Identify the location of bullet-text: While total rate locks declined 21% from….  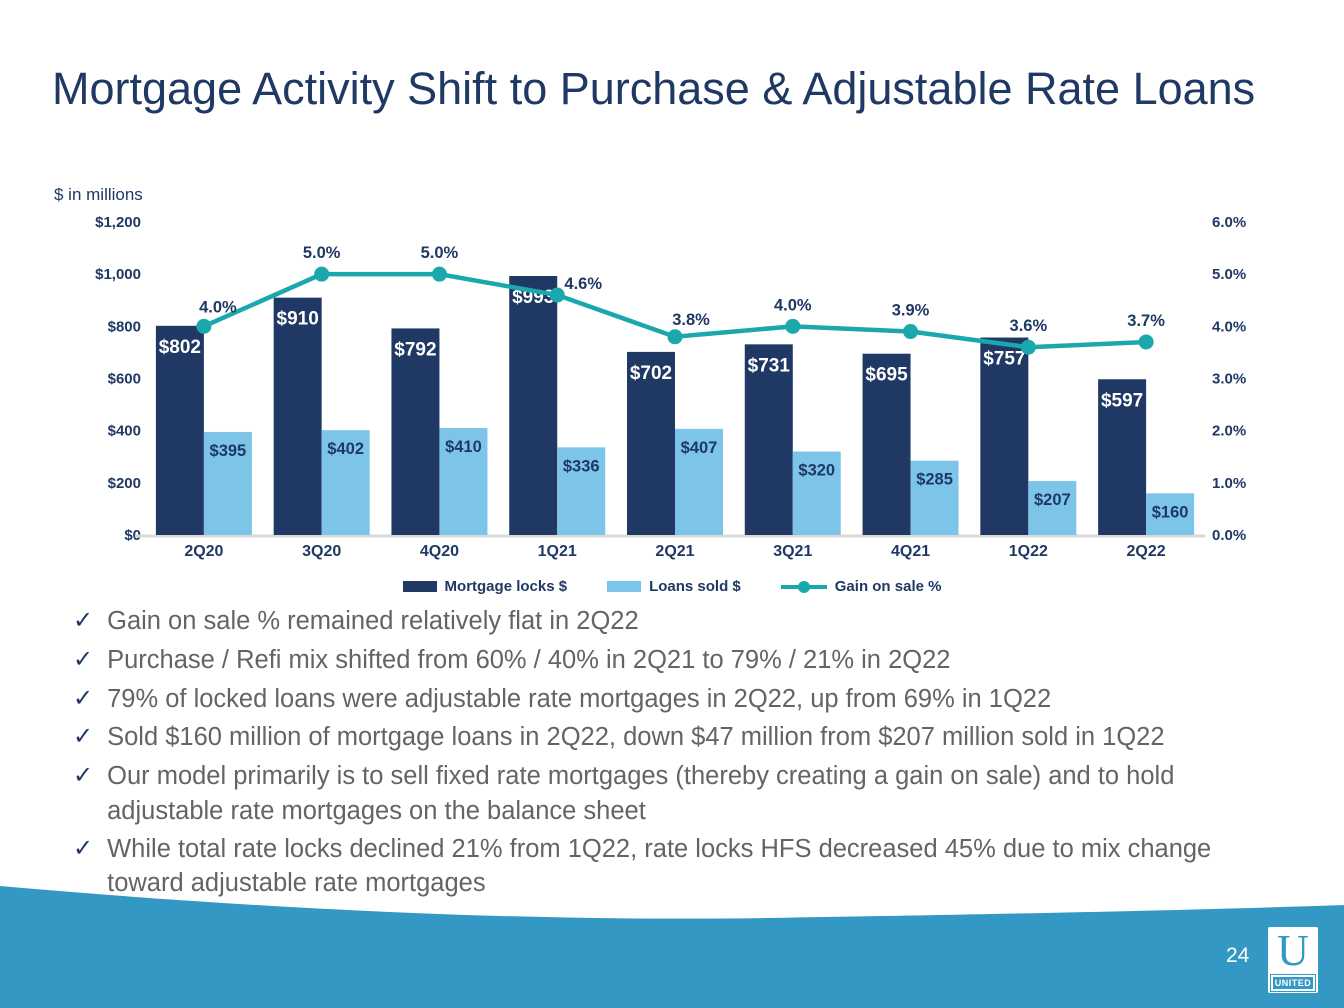
(659, 866).